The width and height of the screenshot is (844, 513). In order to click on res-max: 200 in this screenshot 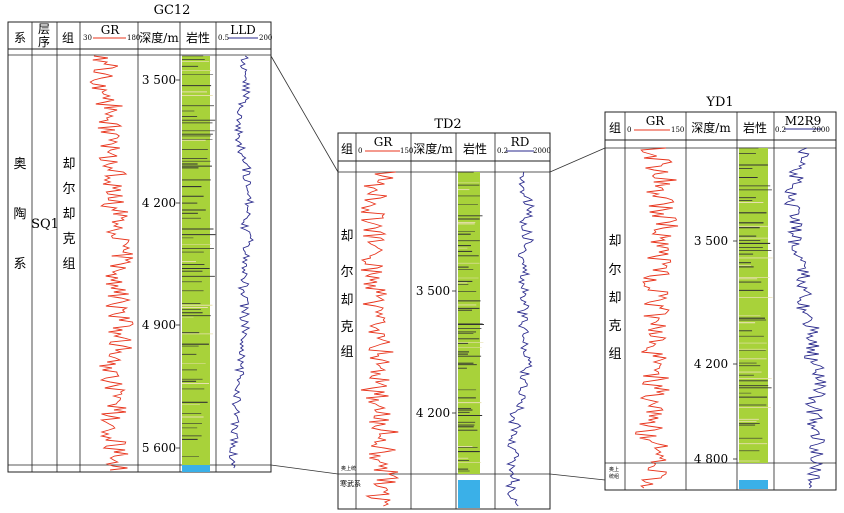, I will do `click(265, 38)`.